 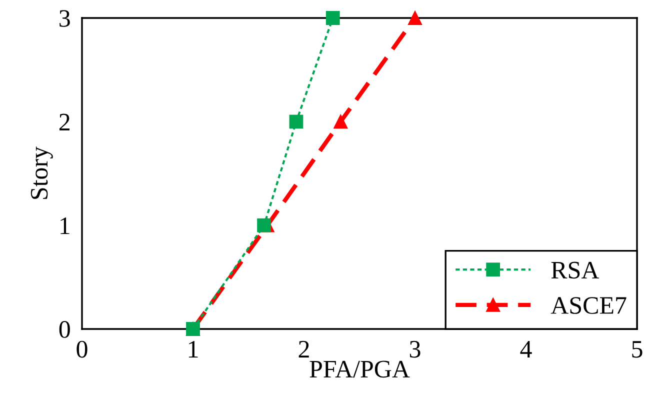 What do you see at coordinates (64, 329) in the screenshot?
I see `y-tick-label: 0` at bounding box center [64, 329].